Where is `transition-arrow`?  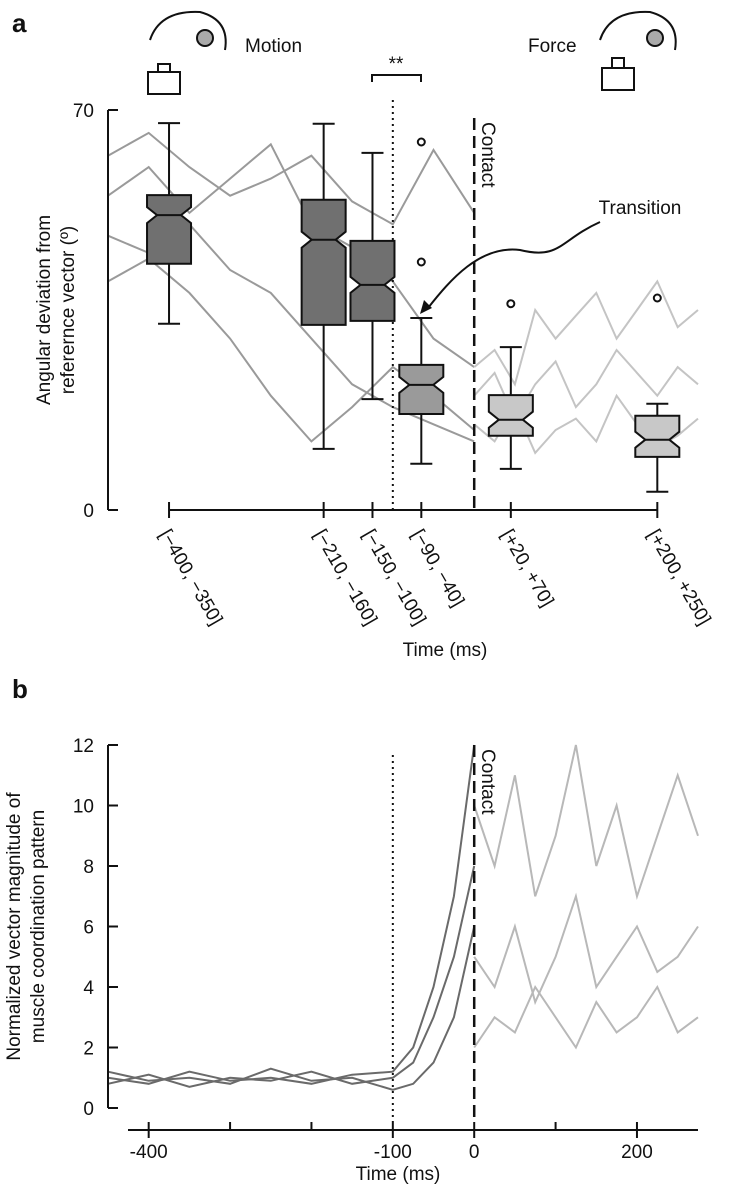 transition-arrow is located at coordinates (514, 265).